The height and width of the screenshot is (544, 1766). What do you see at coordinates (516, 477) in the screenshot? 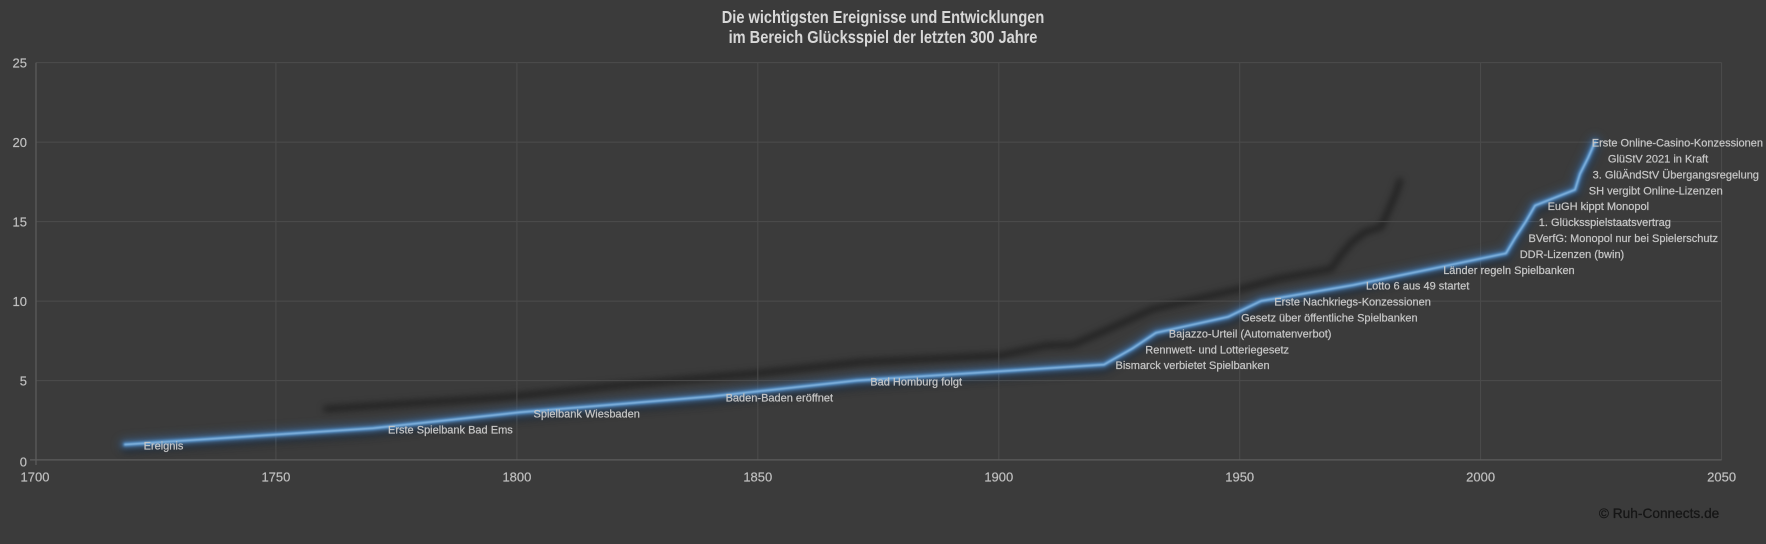
I see `svg-text: 1800` at bounding box center [516, 477].